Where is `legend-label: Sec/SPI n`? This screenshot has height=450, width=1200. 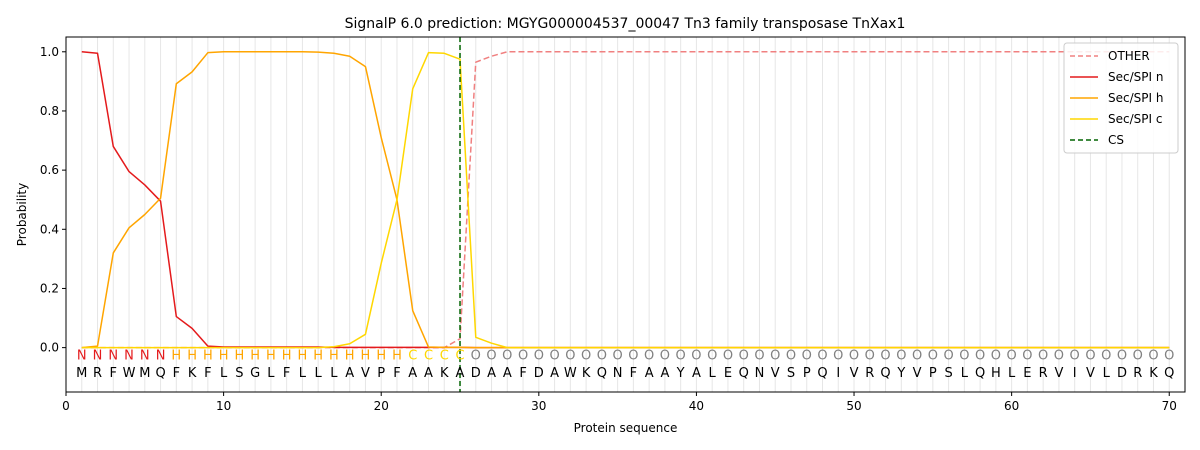 legend-label: Sec/SPI n is located at coordinates (1135, 77).